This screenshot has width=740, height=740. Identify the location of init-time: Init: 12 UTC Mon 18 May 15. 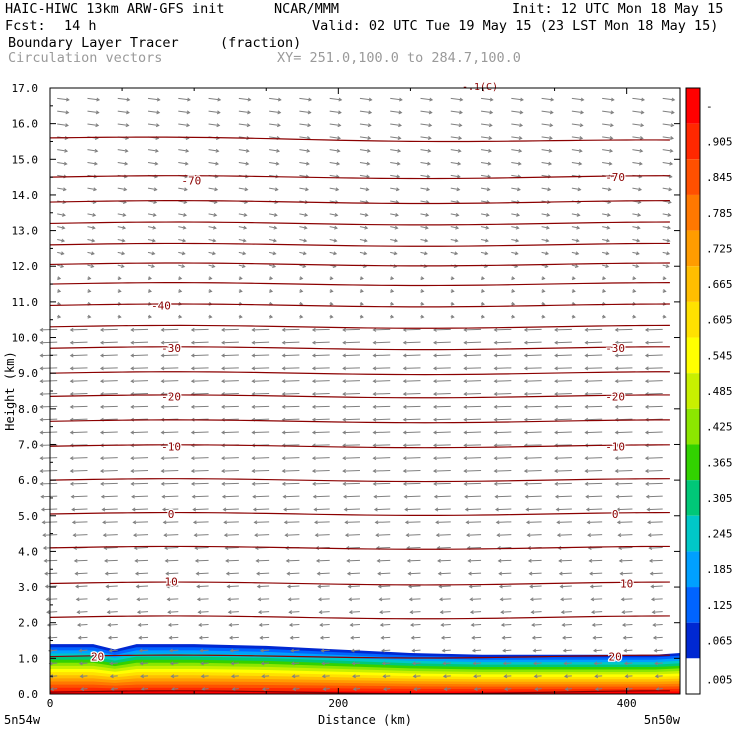
(618, 9).